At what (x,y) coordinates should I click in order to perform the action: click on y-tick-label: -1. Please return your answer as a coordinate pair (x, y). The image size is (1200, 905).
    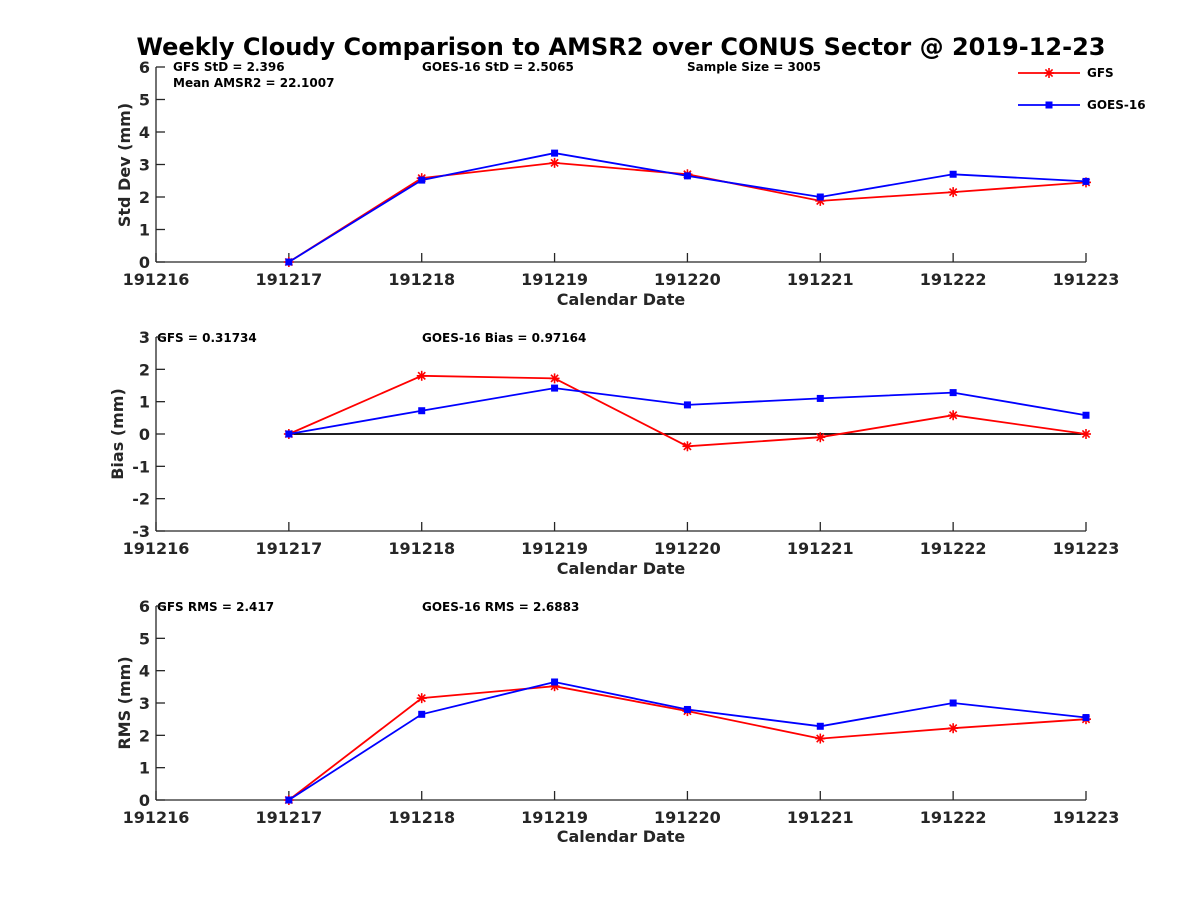
    Looking at the image, I should click on (141, 466).